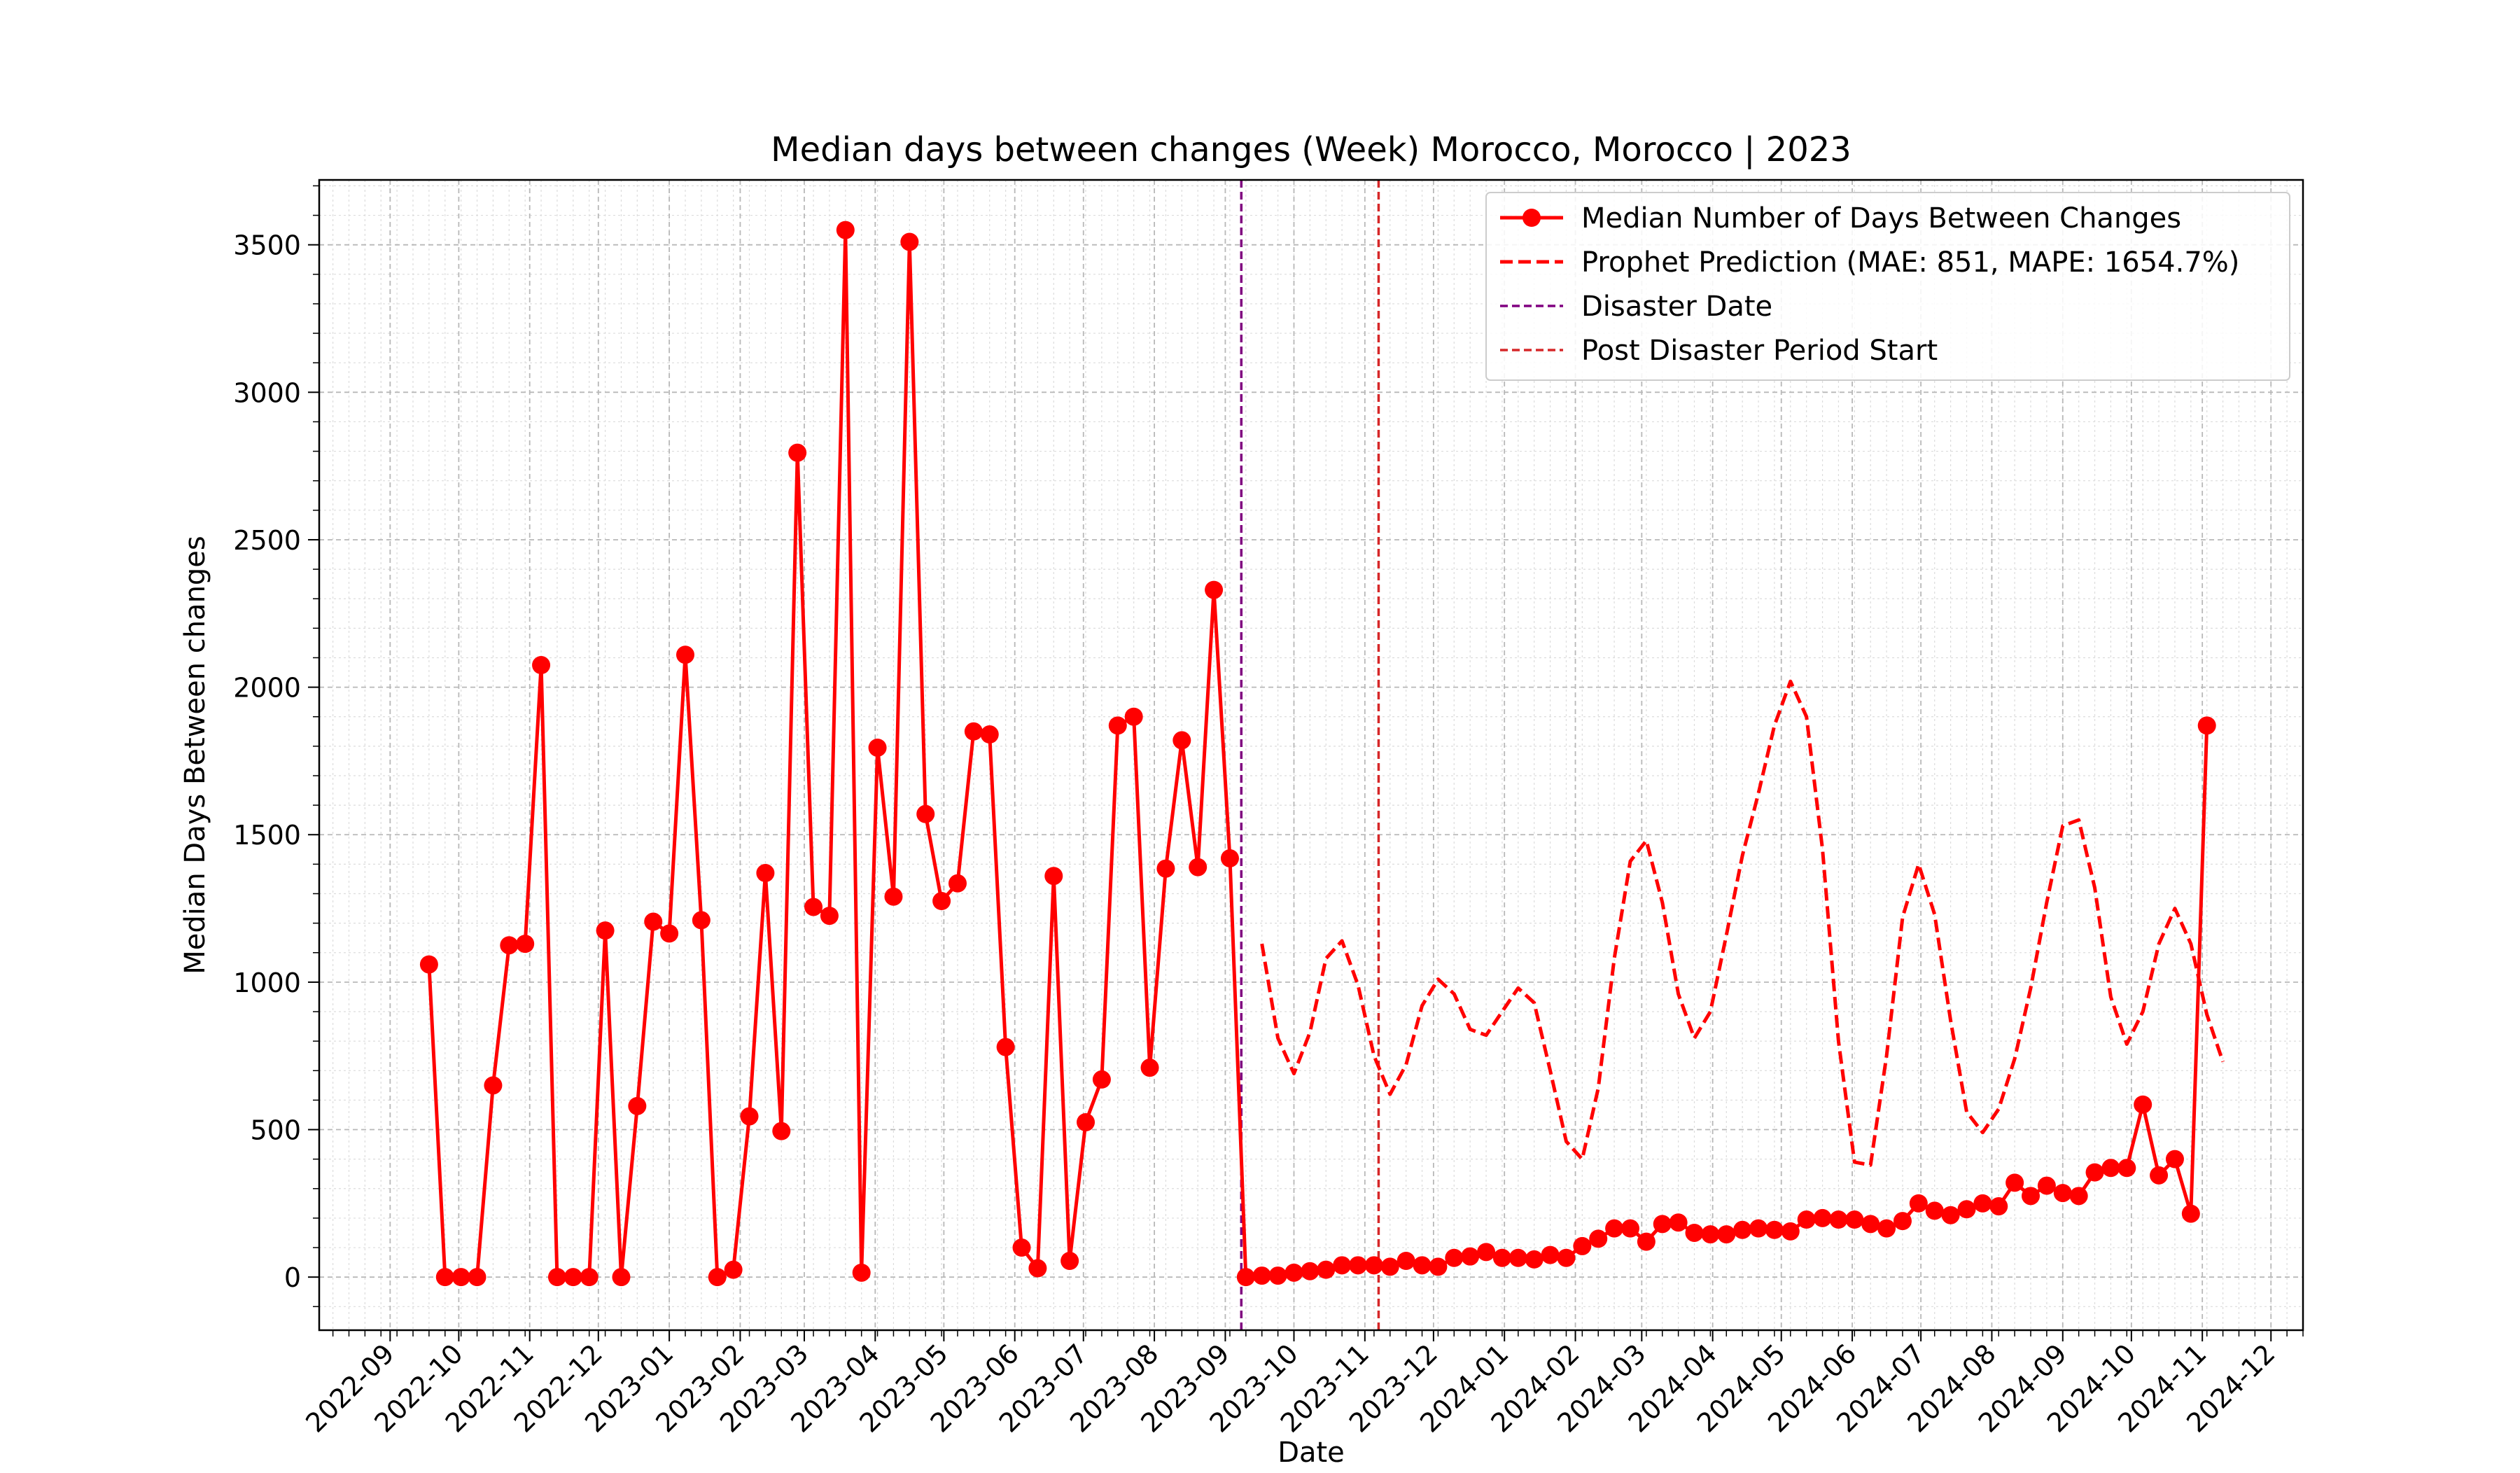  What do you see at coordinates (267, 392) in the screenshot?
I see `y-tick-label: 3000` at bounding box center [267, 392].